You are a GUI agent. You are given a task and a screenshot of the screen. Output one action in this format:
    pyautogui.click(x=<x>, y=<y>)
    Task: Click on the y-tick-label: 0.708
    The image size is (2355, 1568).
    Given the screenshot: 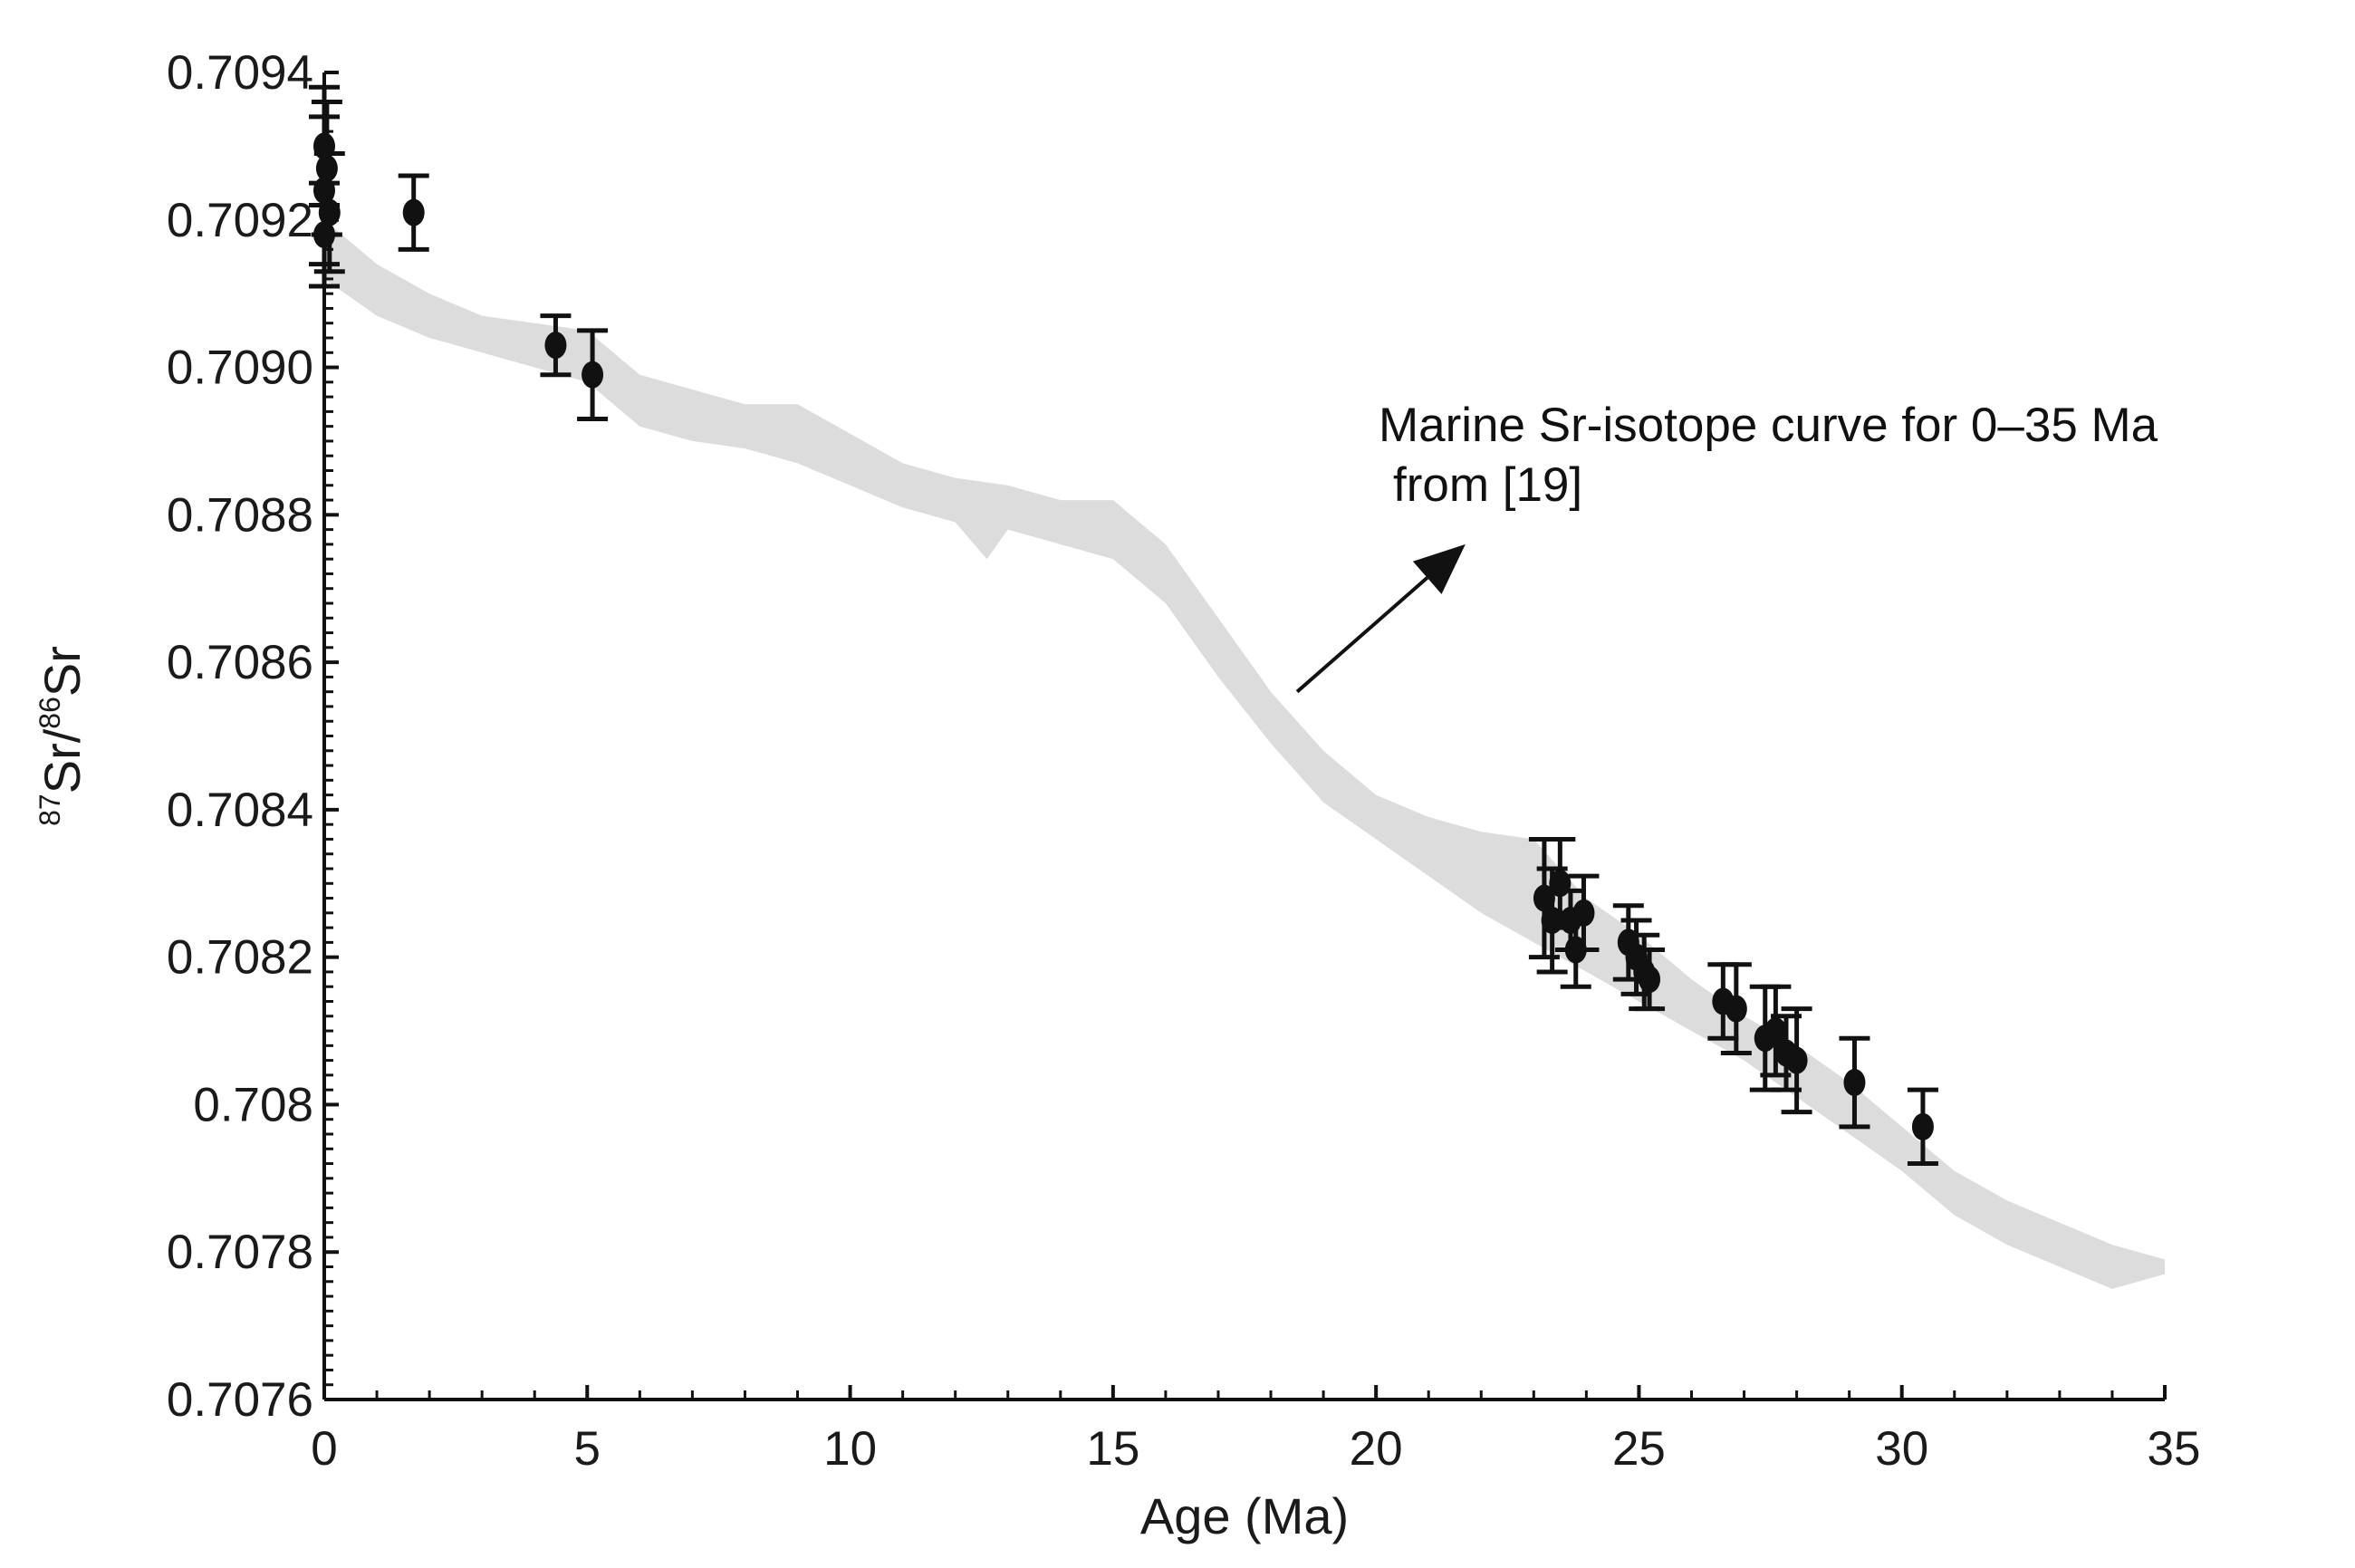 What is the action you would take?
    pyautogui.click(x=253, y=1104)
    